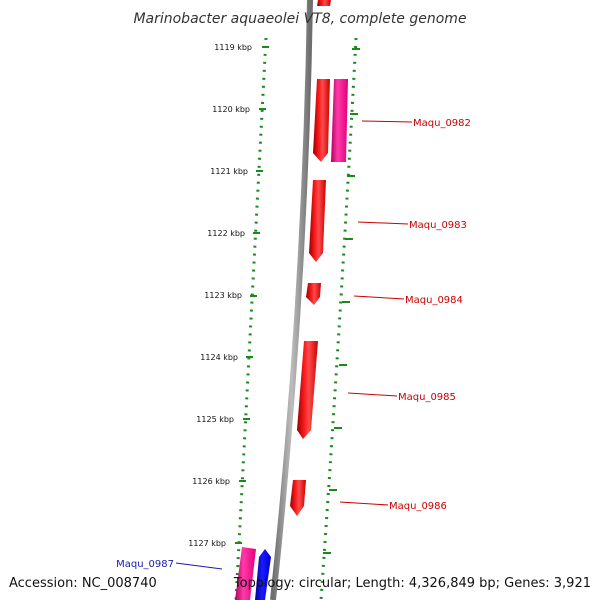  I want to click on tick-label: 1126 kbp, so click(211, 481).